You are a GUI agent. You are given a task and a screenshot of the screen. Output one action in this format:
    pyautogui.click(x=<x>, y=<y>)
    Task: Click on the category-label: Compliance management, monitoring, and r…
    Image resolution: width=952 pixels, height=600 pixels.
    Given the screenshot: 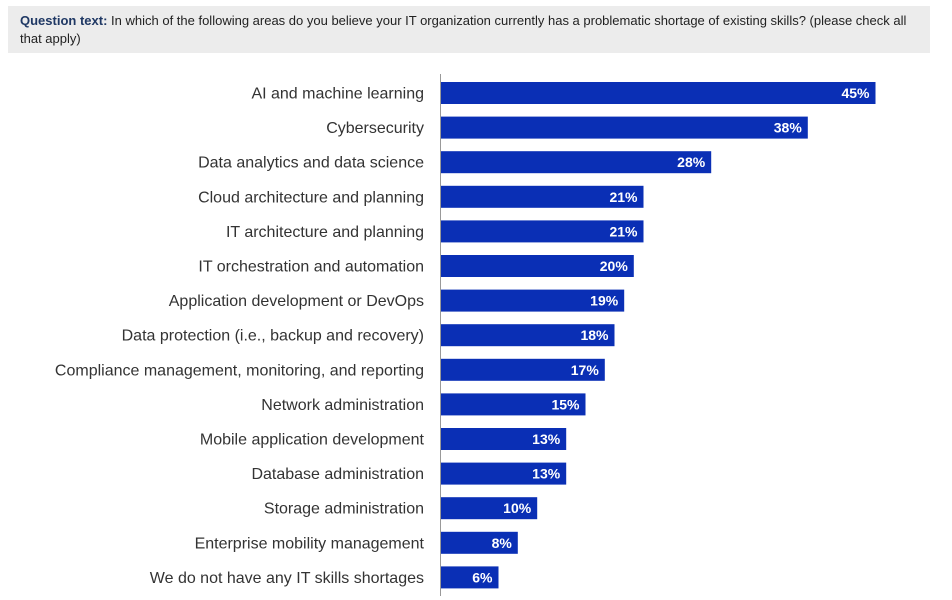 What is the action you would take?
    pyautogui.click(x=239, y=370)
    